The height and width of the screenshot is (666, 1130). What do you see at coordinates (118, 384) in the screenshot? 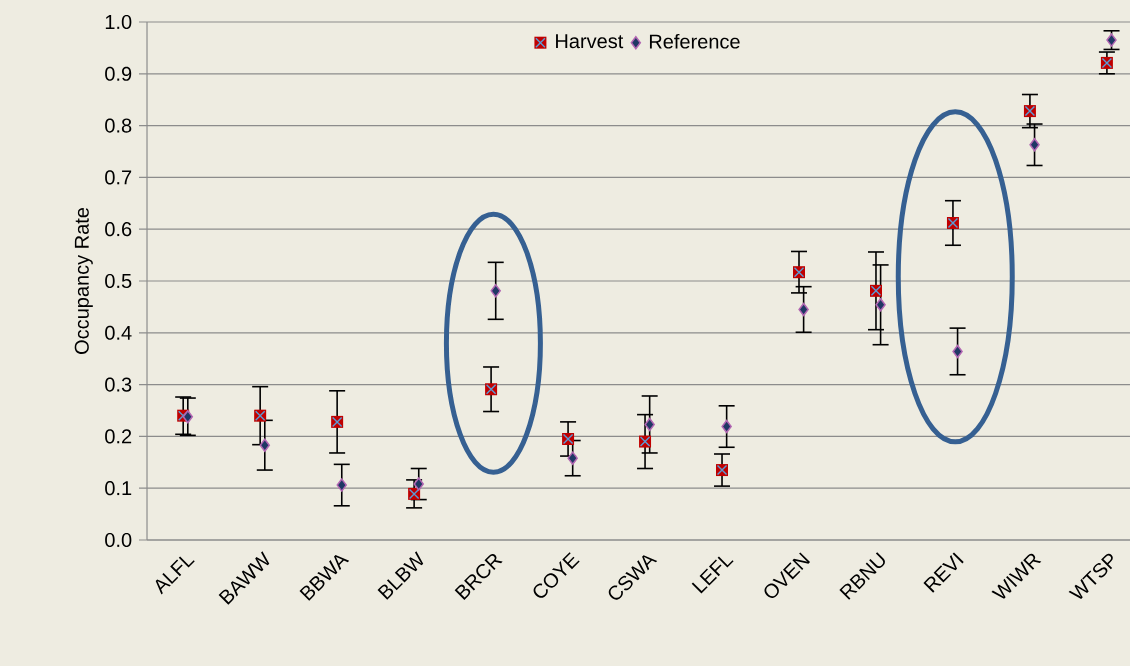
I see `y-tick-label: 0.3` at bounding box center [118, 384].